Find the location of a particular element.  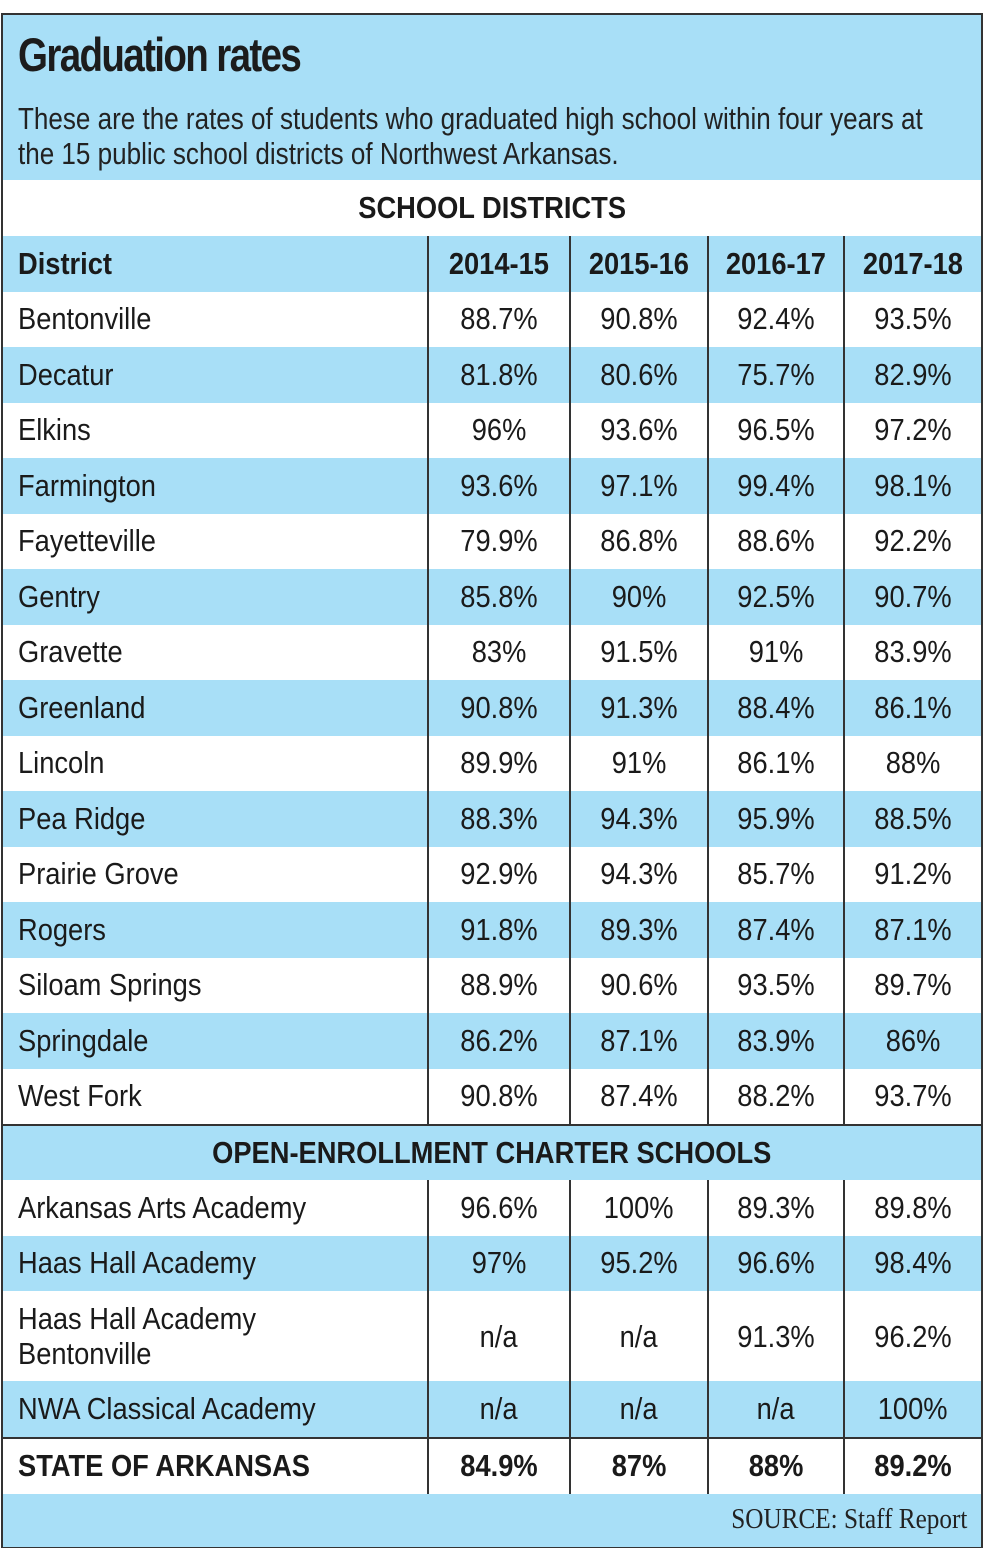

table-row: Pea Ridge 88.3% 94.3% 95.9% 88.5% is located at coordinates (492, 819).